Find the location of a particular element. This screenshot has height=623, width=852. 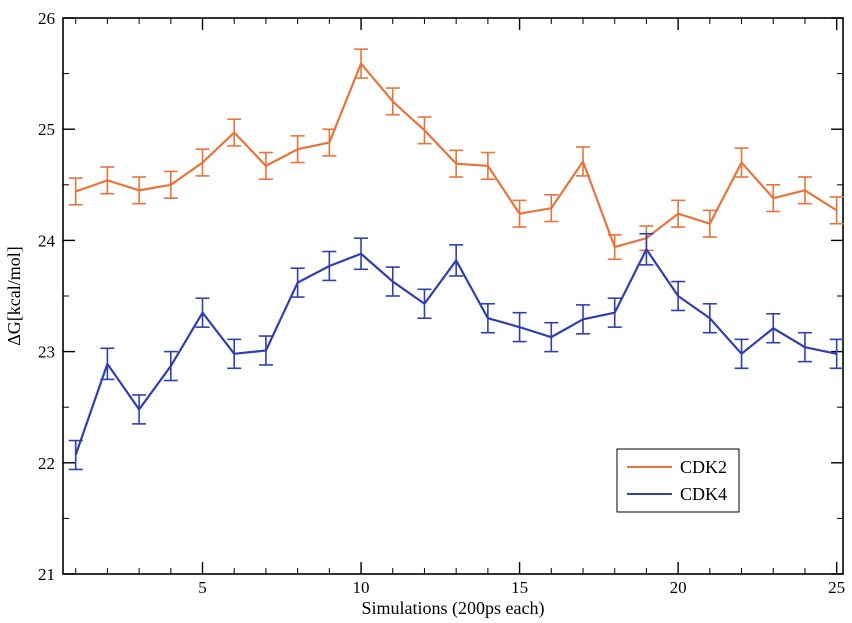

y-tick-label: 24 is located at coordinates (47, 240).